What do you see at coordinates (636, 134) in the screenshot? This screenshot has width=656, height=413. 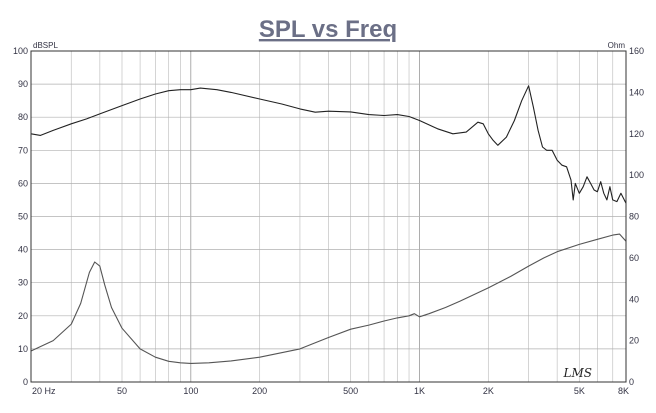 I see `right-y-tick-label: 120` at bounding box center [636, 134].